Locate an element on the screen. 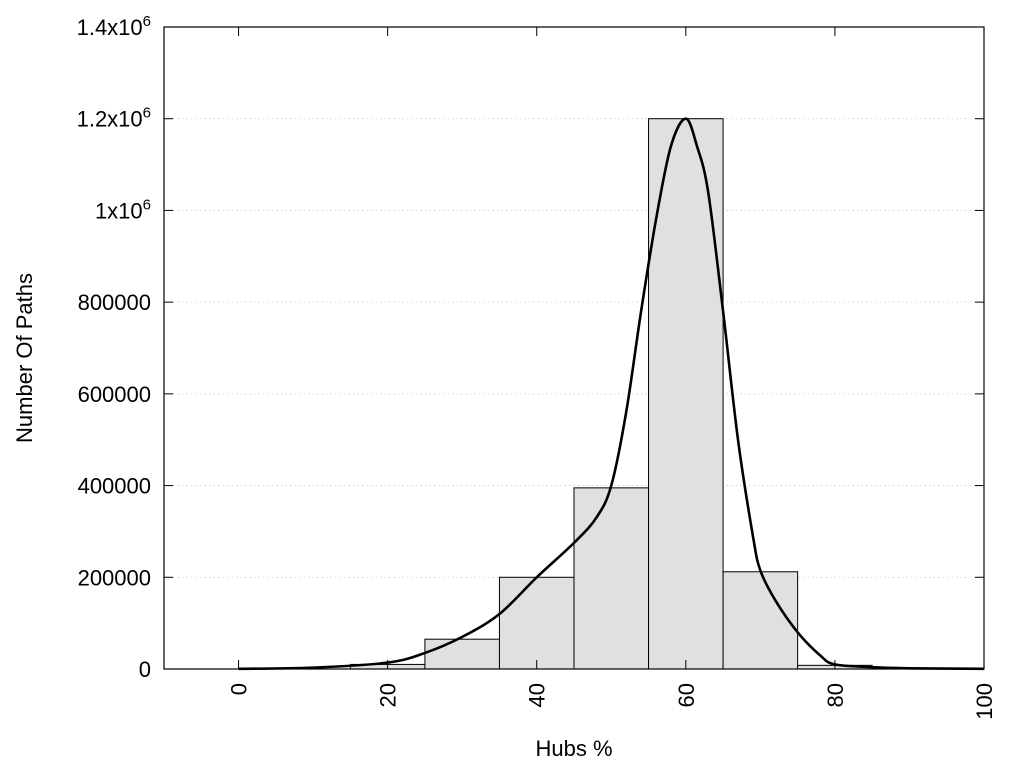 Image resolution: width=1024 pixels, height=768 pixels. y-tick-label: 400000 is located at coordinates (114, 486).